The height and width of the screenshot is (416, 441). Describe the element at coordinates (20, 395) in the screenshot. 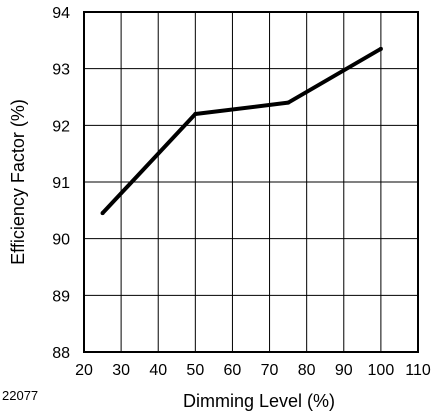

I see `figure-code: 22077` at that location.